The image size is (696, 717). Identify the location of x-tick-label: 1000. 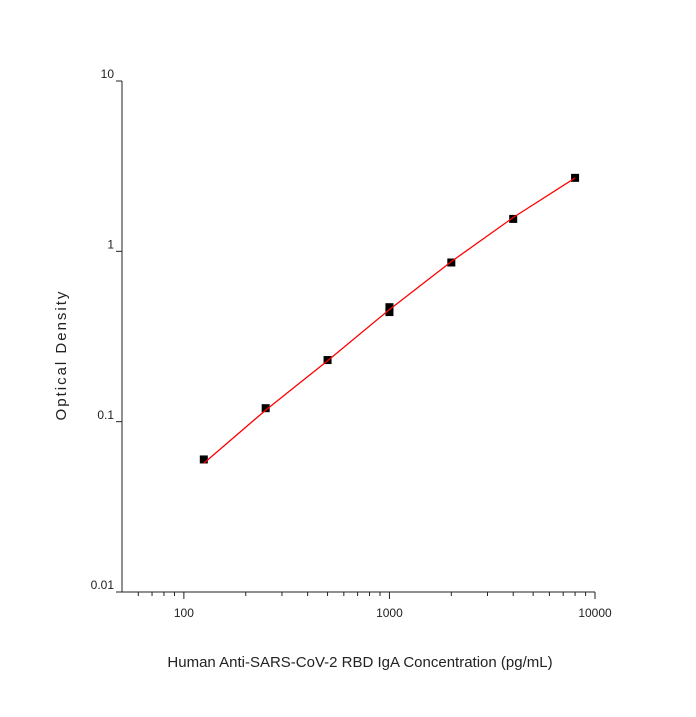
(389, 613).